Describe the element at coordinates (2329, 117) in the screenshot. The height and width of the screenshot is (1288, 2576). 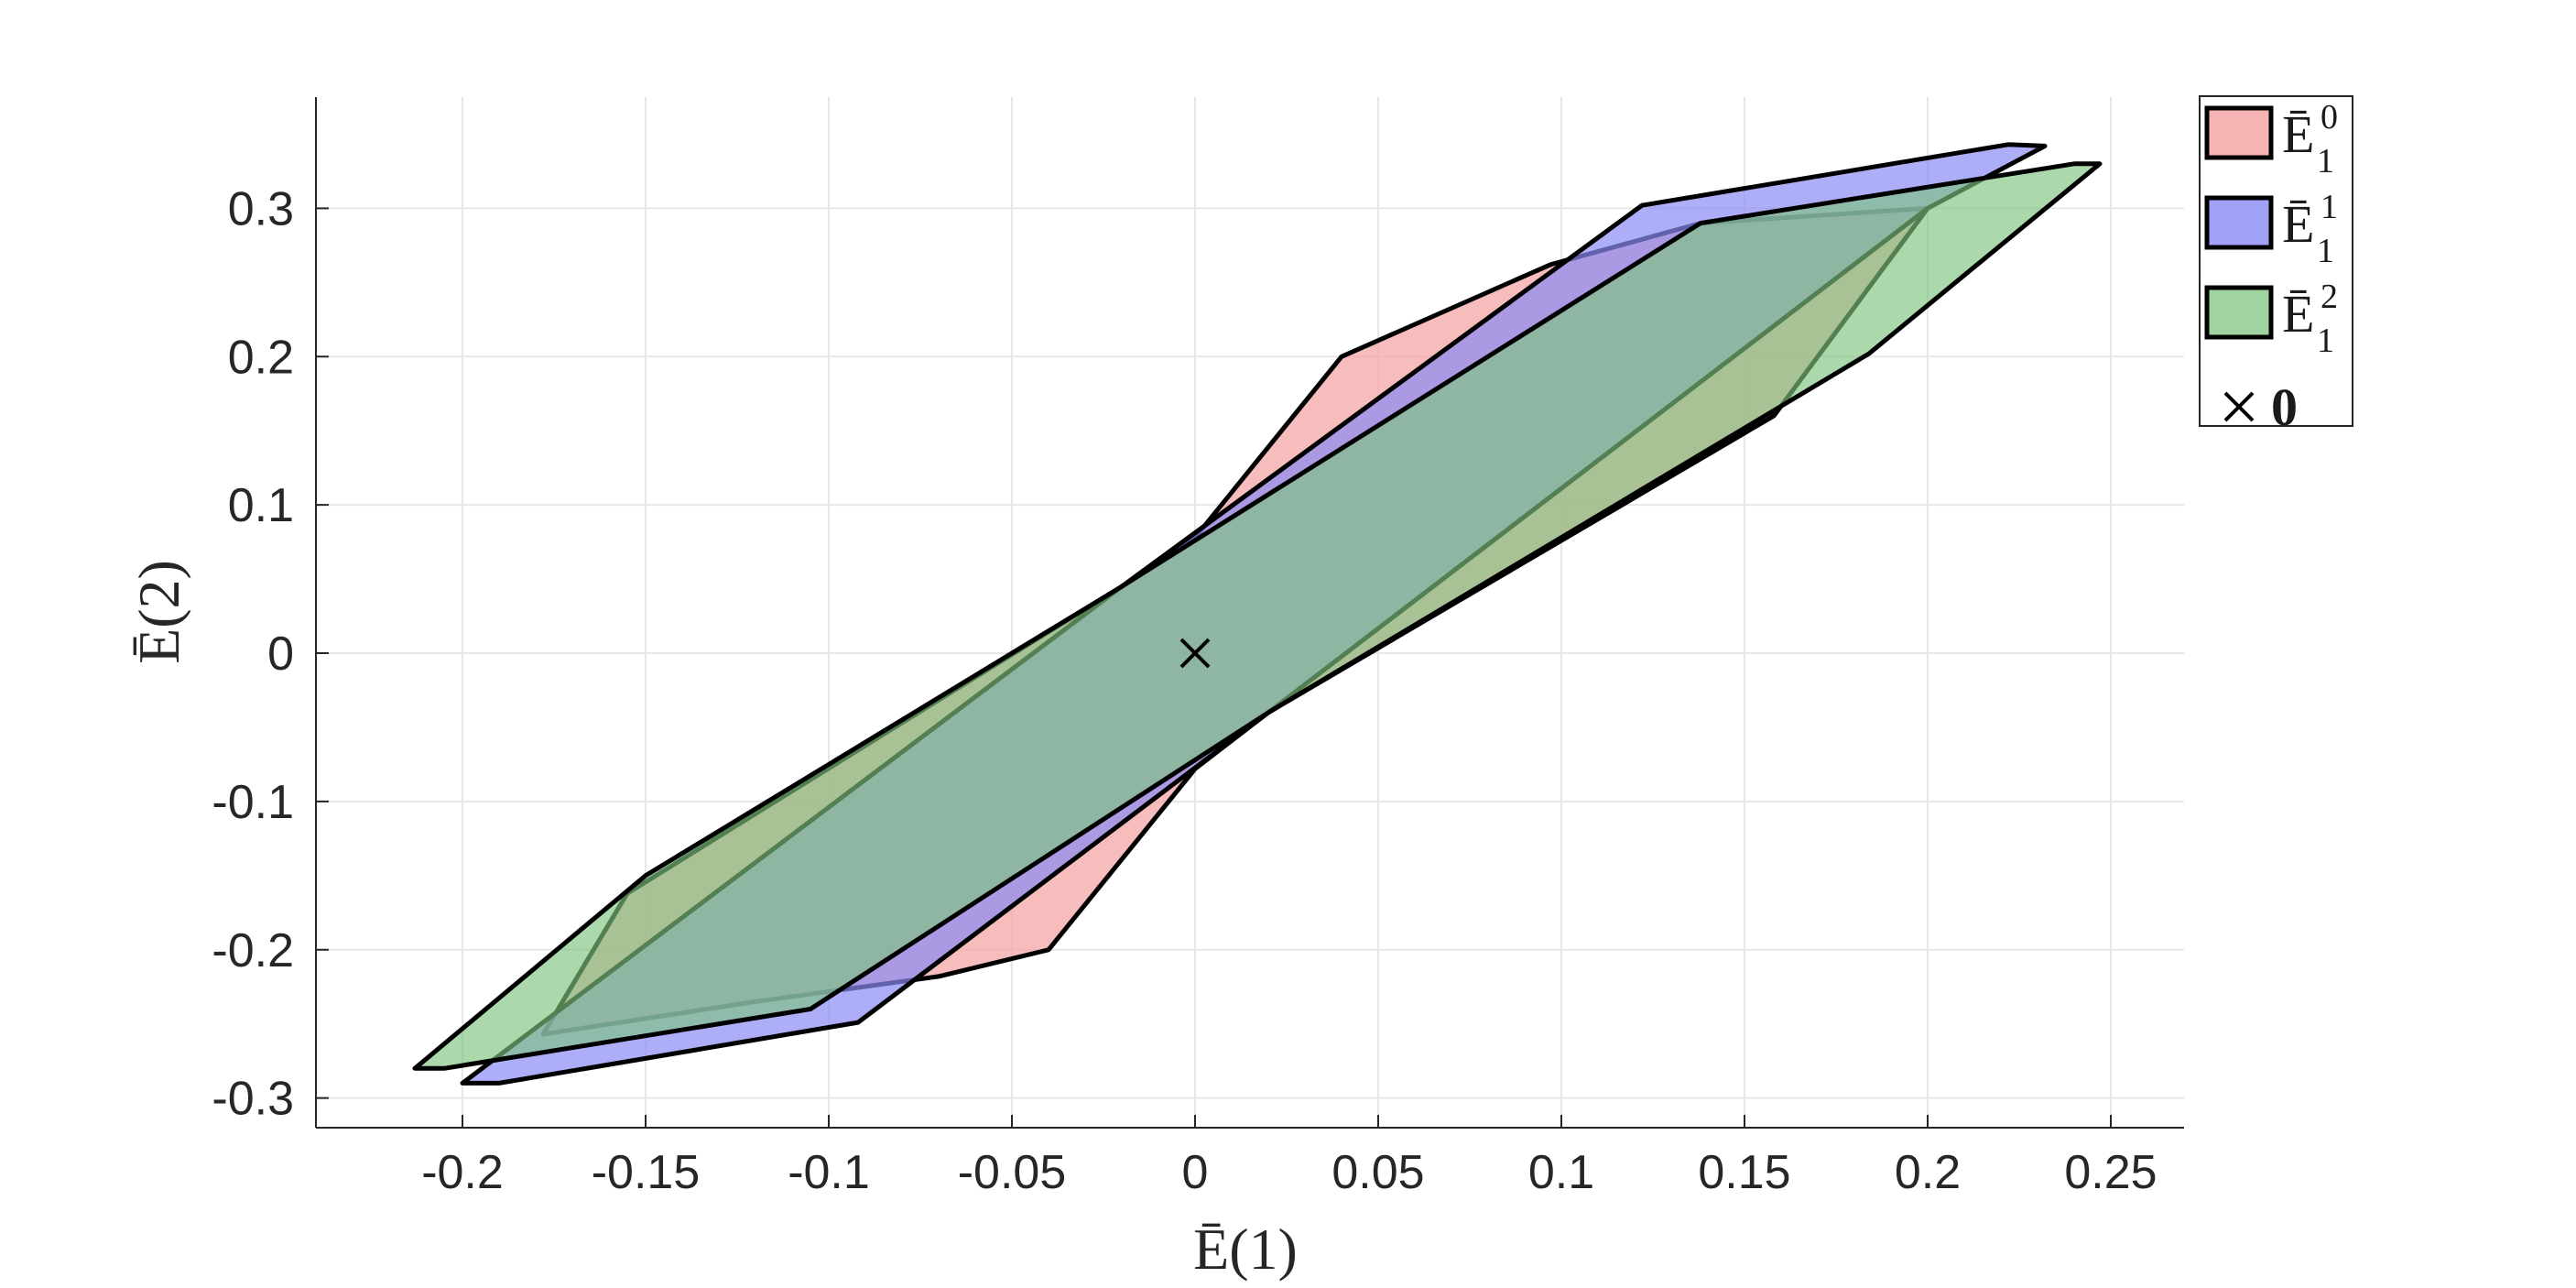
I see `legend-superscript: 0` at that location.